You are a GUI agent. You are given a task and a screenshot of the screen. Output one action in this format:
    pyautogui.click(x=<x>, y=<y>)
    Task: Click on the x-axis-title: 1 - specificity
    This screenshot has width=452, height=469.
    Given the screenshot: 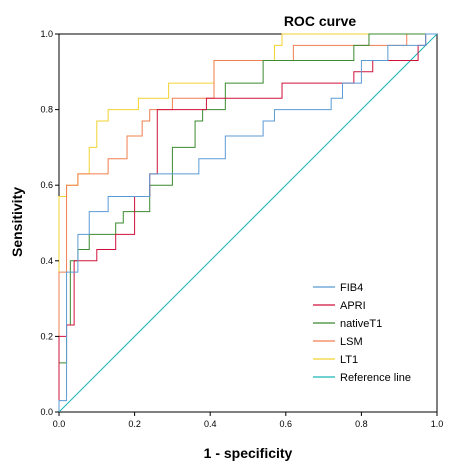 What is the action you would take?
    pyautogui.click(x=248, y=453)
    